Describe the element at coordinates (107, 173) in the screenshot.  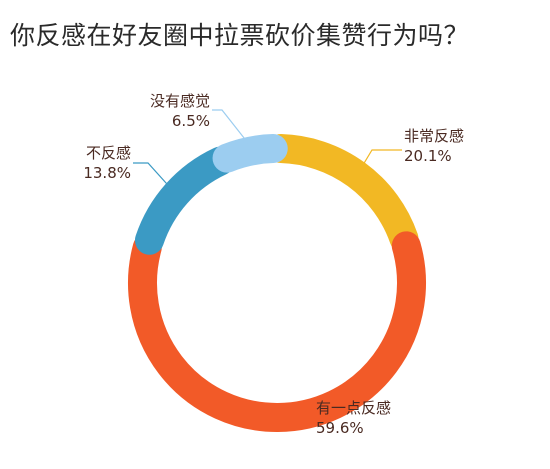
I see `value-not-annoyed: 13.8%` at that location.